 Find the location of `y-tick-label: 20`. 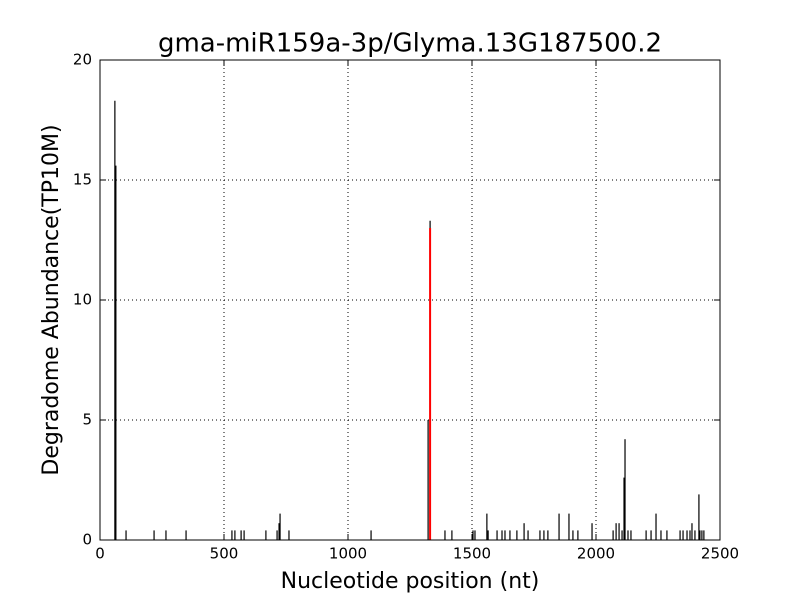

y-tick-label: 20 is located at coordinates (82, 60).